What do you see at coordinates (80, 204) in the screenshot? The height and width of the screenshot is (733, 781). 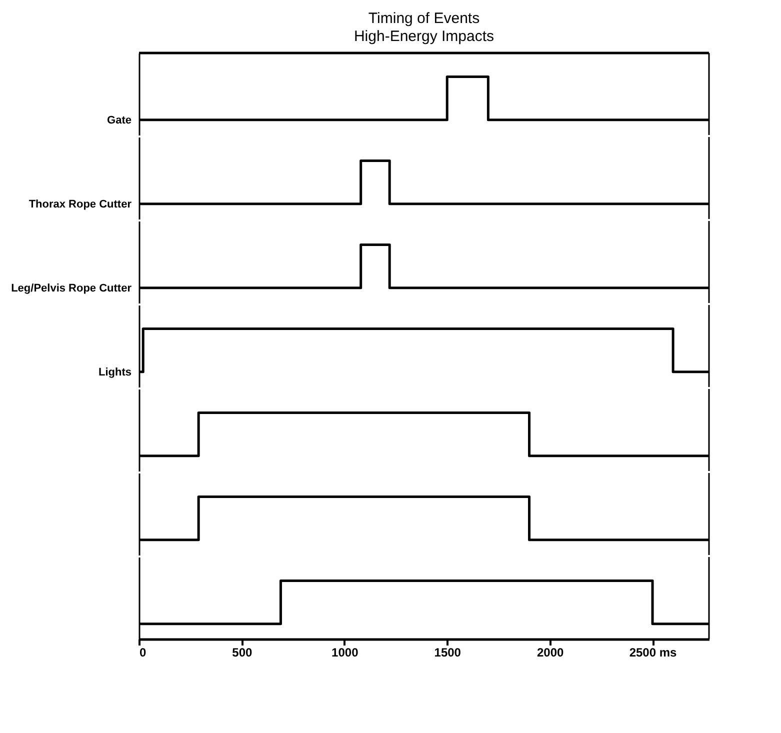 I see `y-axis-title: Thorax Rope Cutter` at bounding box center [80, 204].